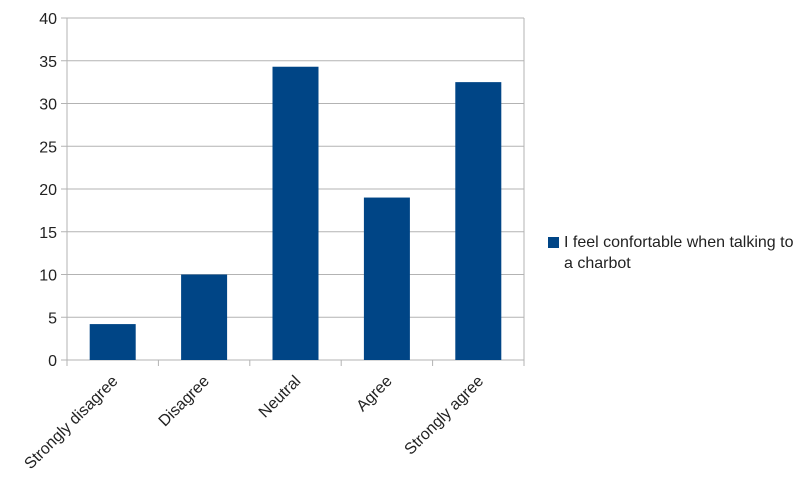 This screenshot has height=490, width=799. What do you see at coordinates (52, 361) in the screenshot?
I see `y-tick-label: 0` at bounding box center [52, 361].